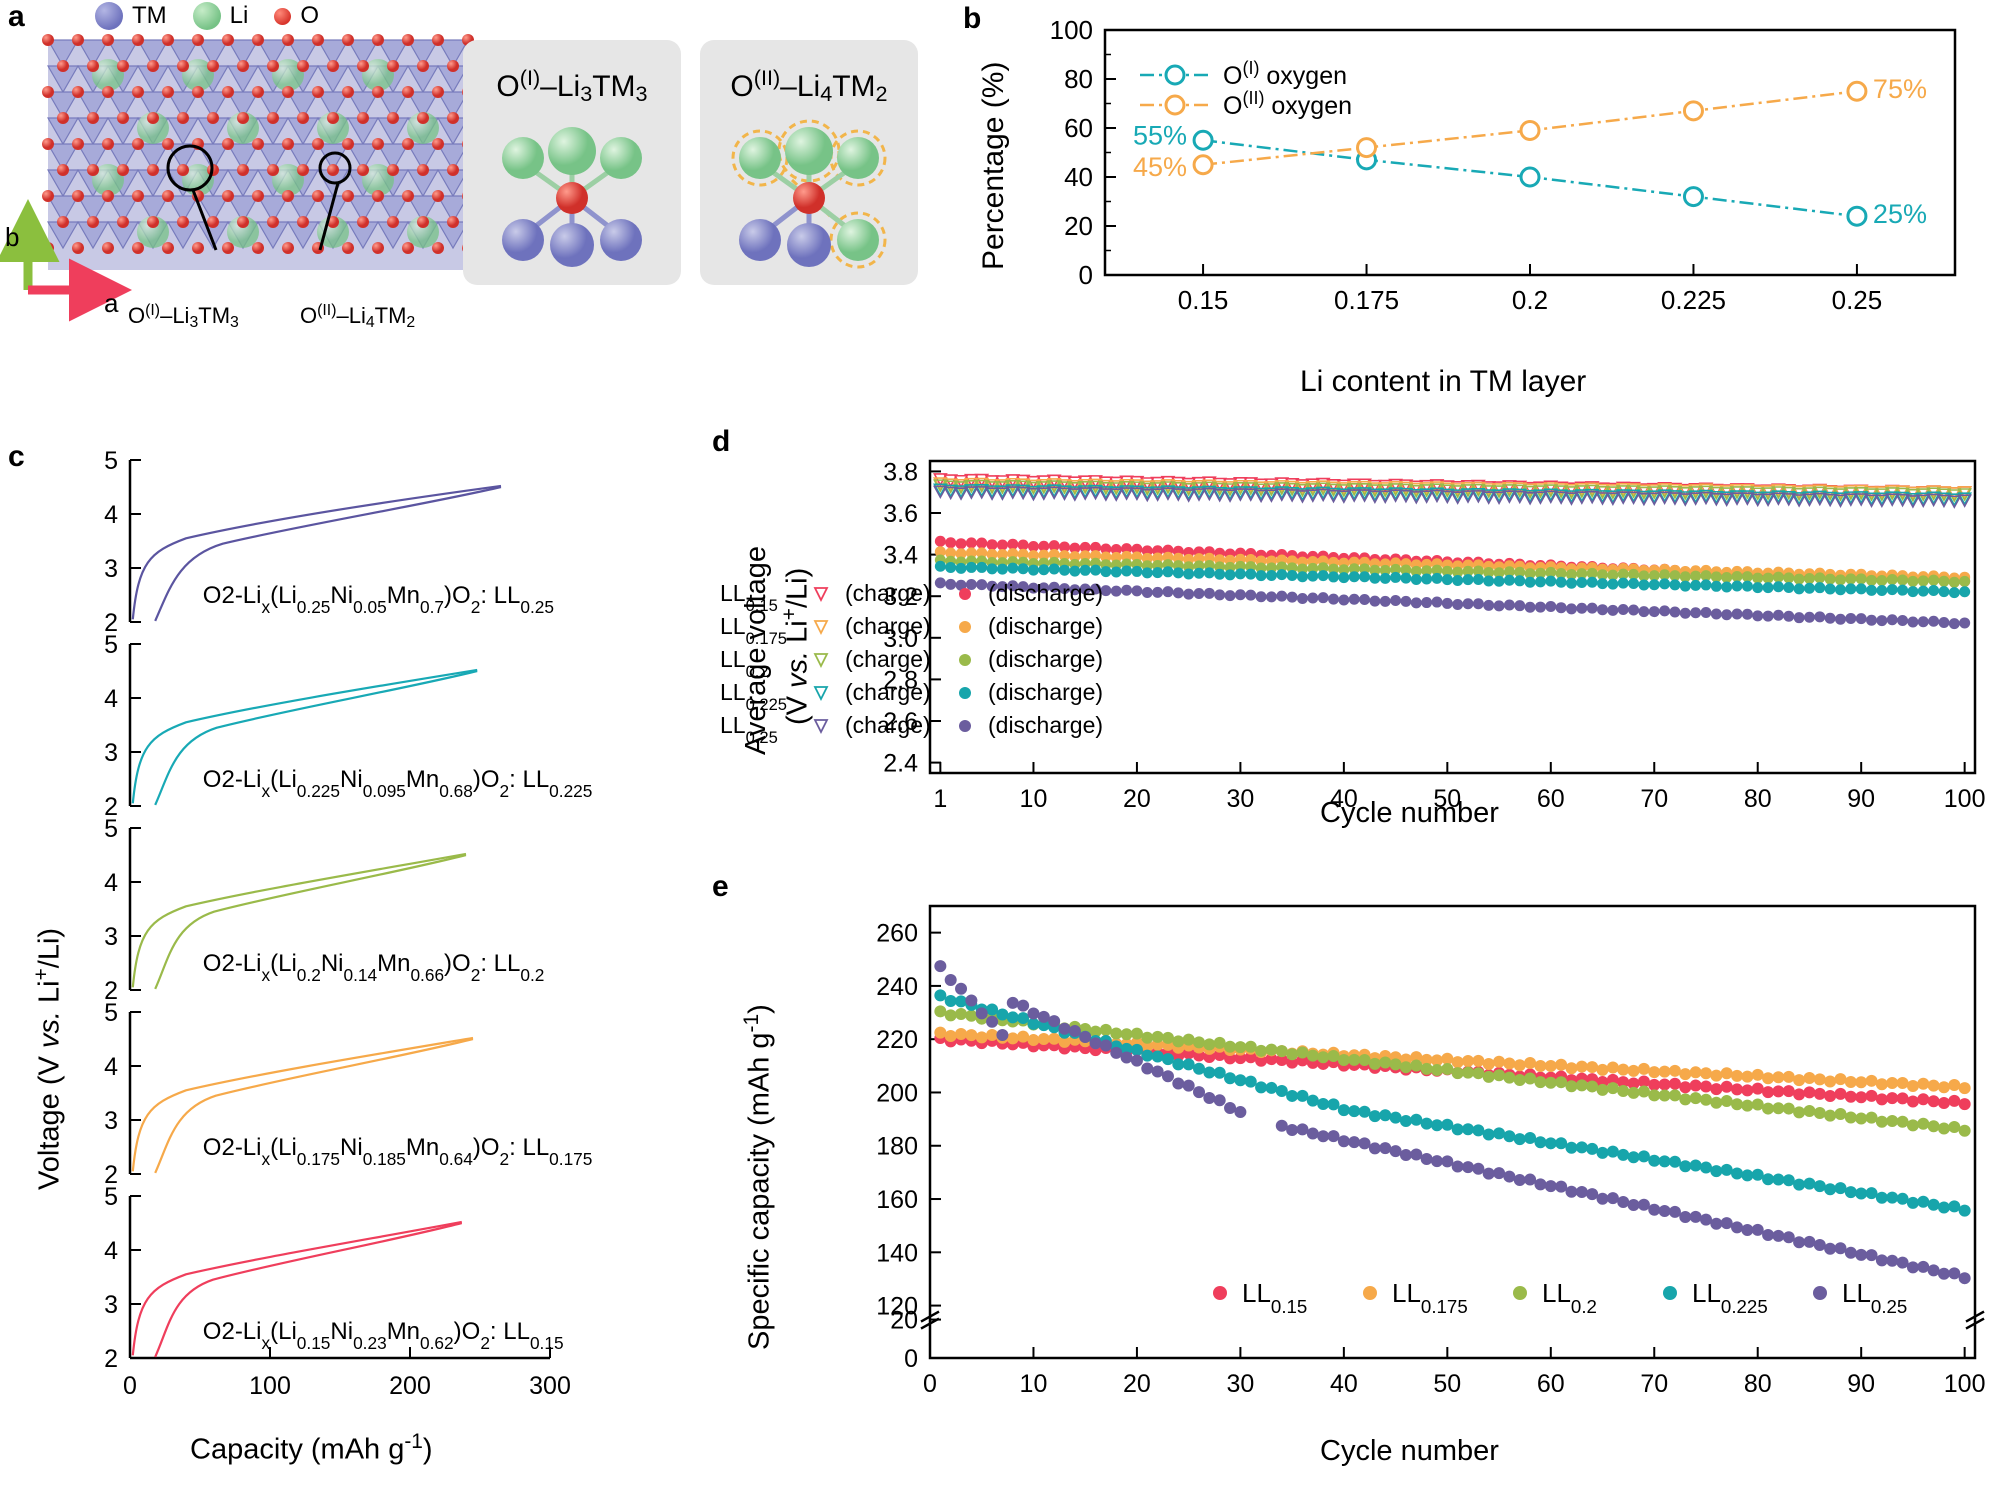 Image resolution: width=2007 pixels, height=1490 pixels. I want to click on panel-e-ylabel: Specific capacity (mAh g-1), so click(758, 1177).